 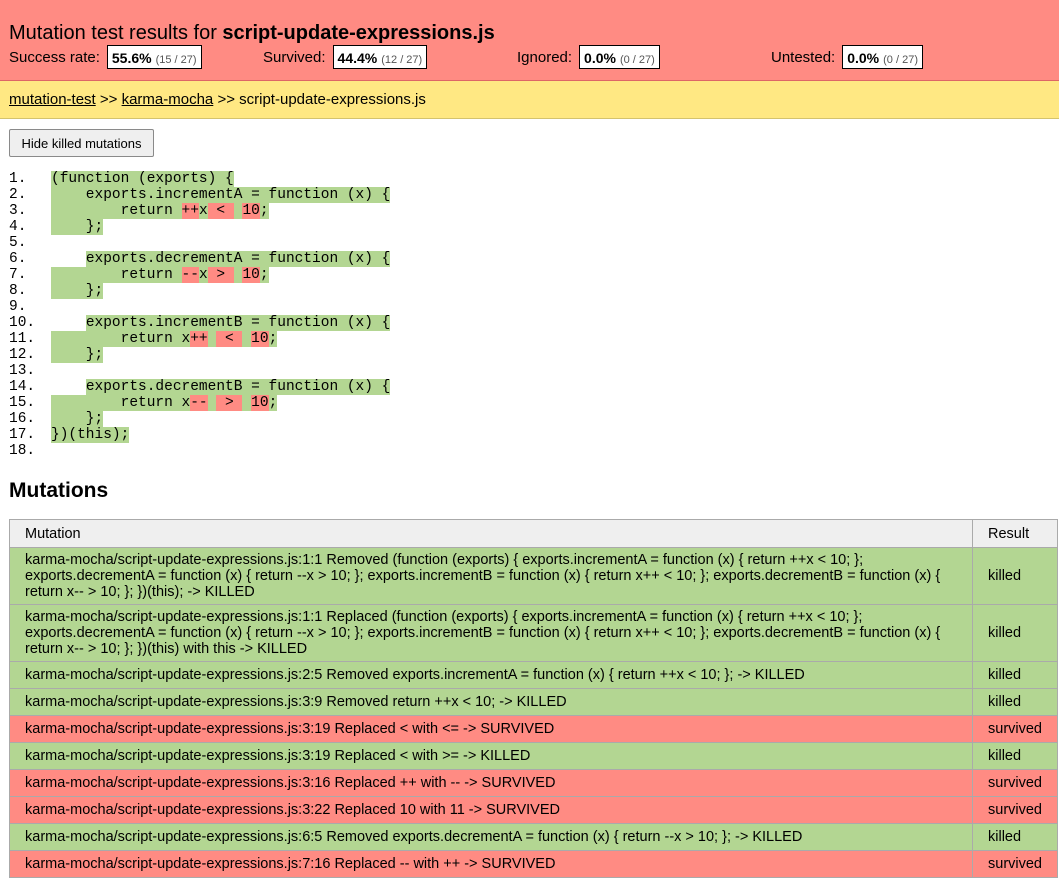 I want to click on stat-percent: 55.6%, so click(x=131, y=58).